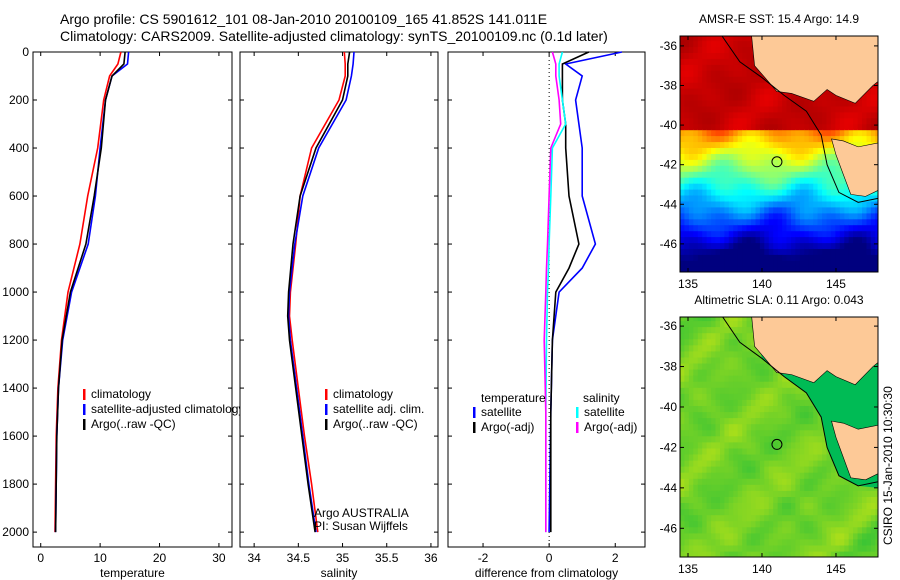 This screenshot has width=900, height=580. What do you see at coordinates (15, 484) in the screenshot?
I see `y-tick-label: 1800` at bounding box center [15, 484].